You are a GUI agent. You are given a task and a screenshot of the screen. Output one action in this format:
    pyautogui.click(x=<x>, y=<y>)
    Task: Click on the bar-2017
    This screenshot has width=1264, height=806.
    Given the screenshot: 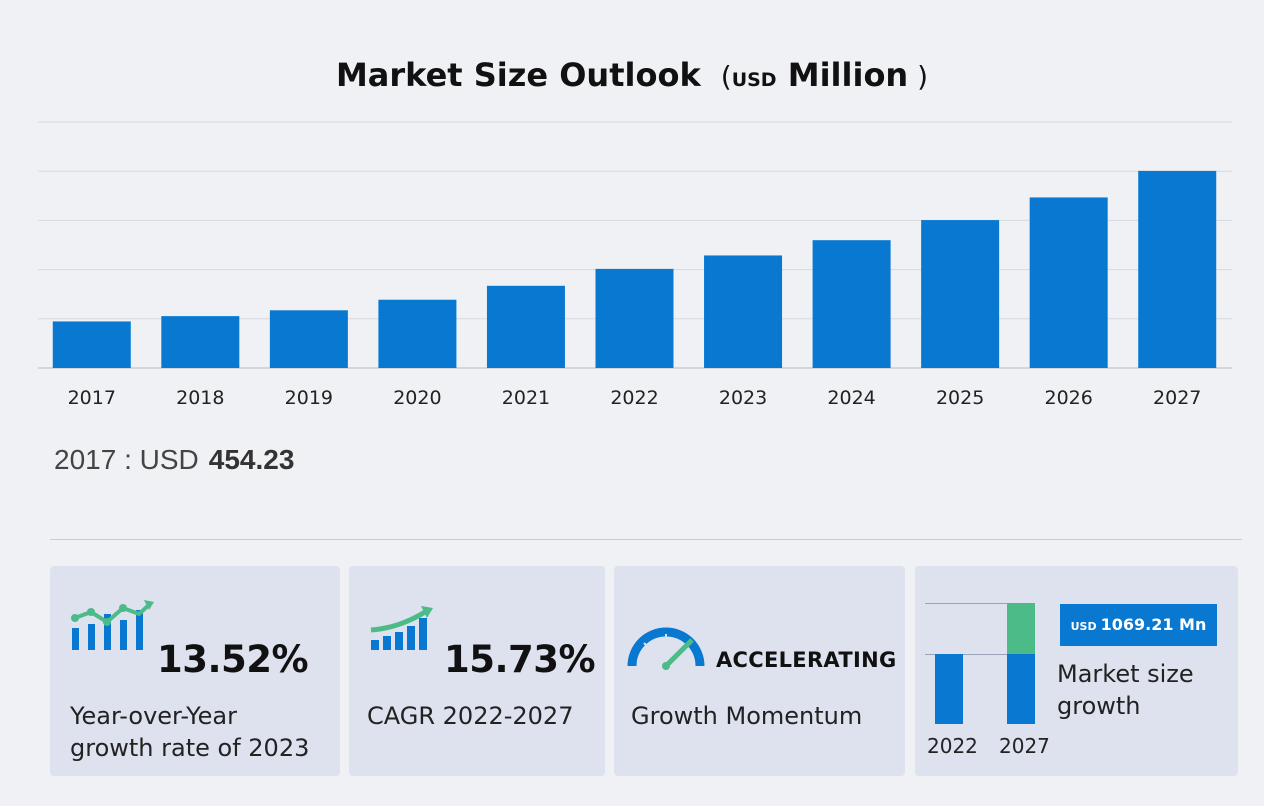 What is the action you would take?
    pyautogui.click(x=91, y=344)
    